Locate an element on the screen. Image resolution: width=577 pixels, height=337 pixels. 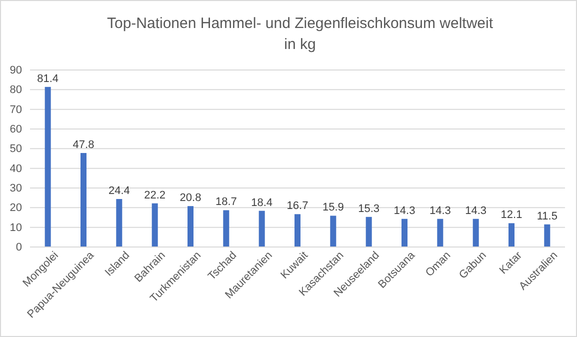
y-tick-label: 30 is located at coordinates (16, 188).